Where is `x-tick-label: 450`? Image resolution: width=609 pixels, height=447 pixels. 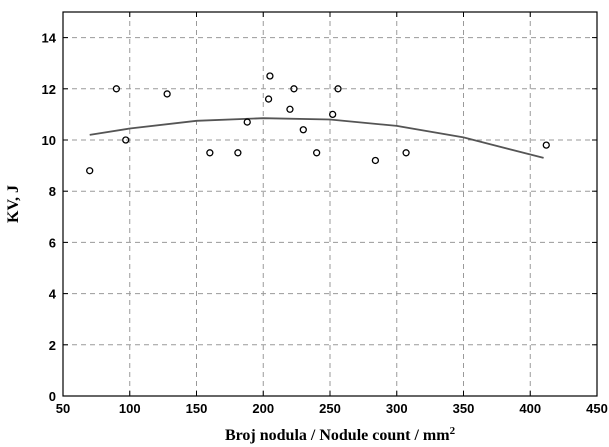
x-tick-label: 450 is located at coordinates (597, 408).